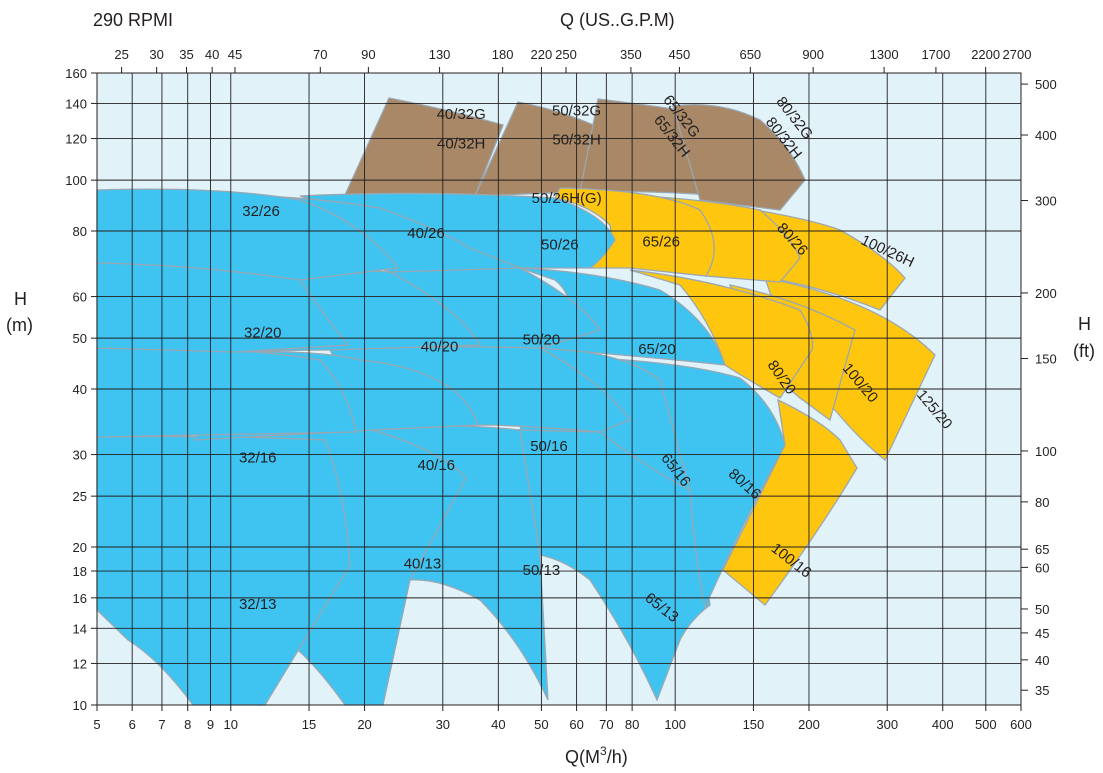 Image resolution: width=1103 pixels, height=773 pixels. What do you see at coordinates (542, 339) in the screenshot?
I see `zone-label: 50/20` at bounding box center [542, 339].